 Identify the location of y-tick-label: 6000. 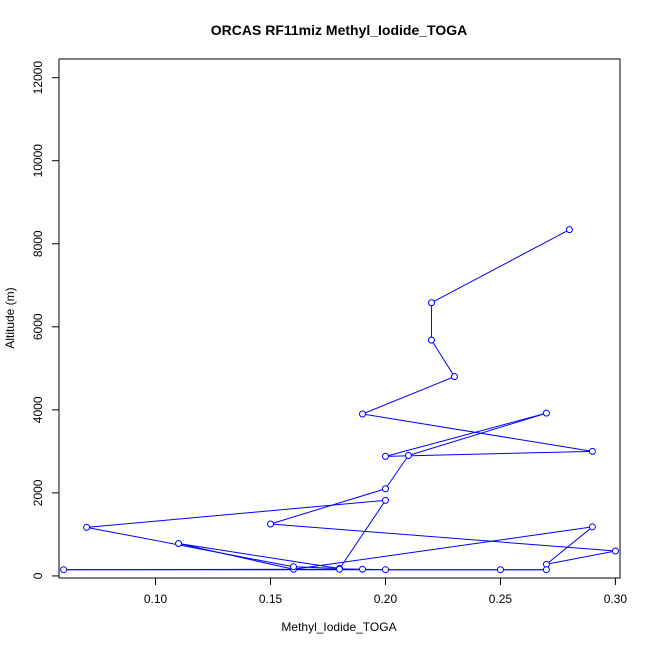
(38, 326).